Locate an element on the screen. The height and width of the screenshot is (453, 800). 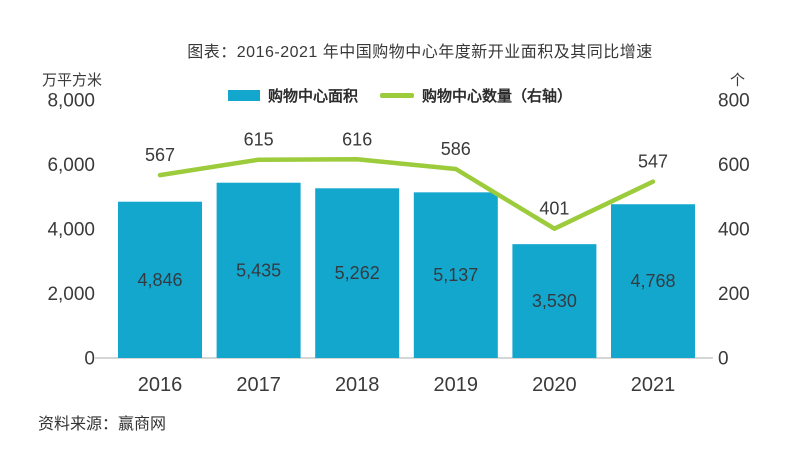
legend-item-area: 购物中心面积 is located at coordinates (292, 95).